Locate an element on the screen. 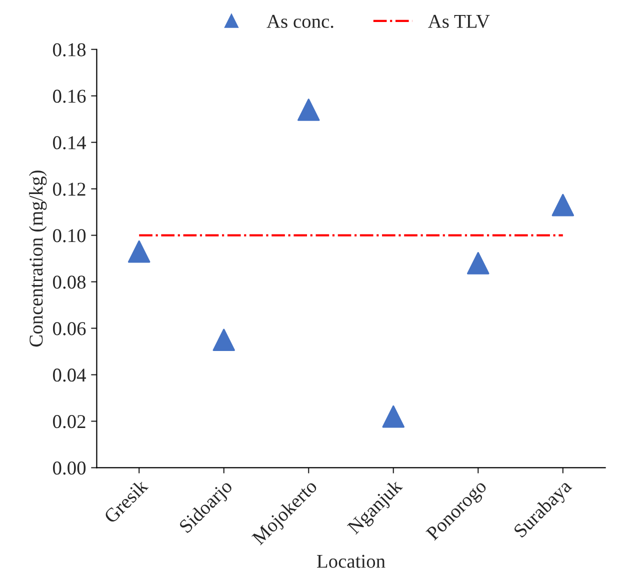 The height and width of the screenshot is (581, 624). legend-label: As TLV is located at coordinates (459, 21).